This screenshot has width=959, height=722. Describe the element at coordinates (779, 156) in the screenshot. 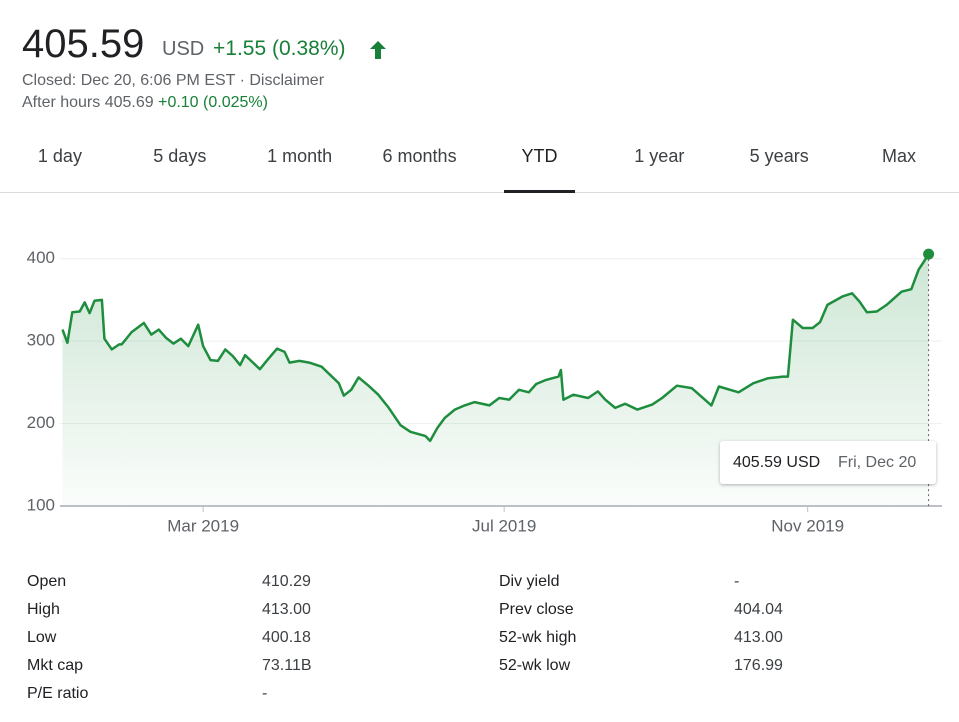

I see `range-tab: 5 years` at that location.